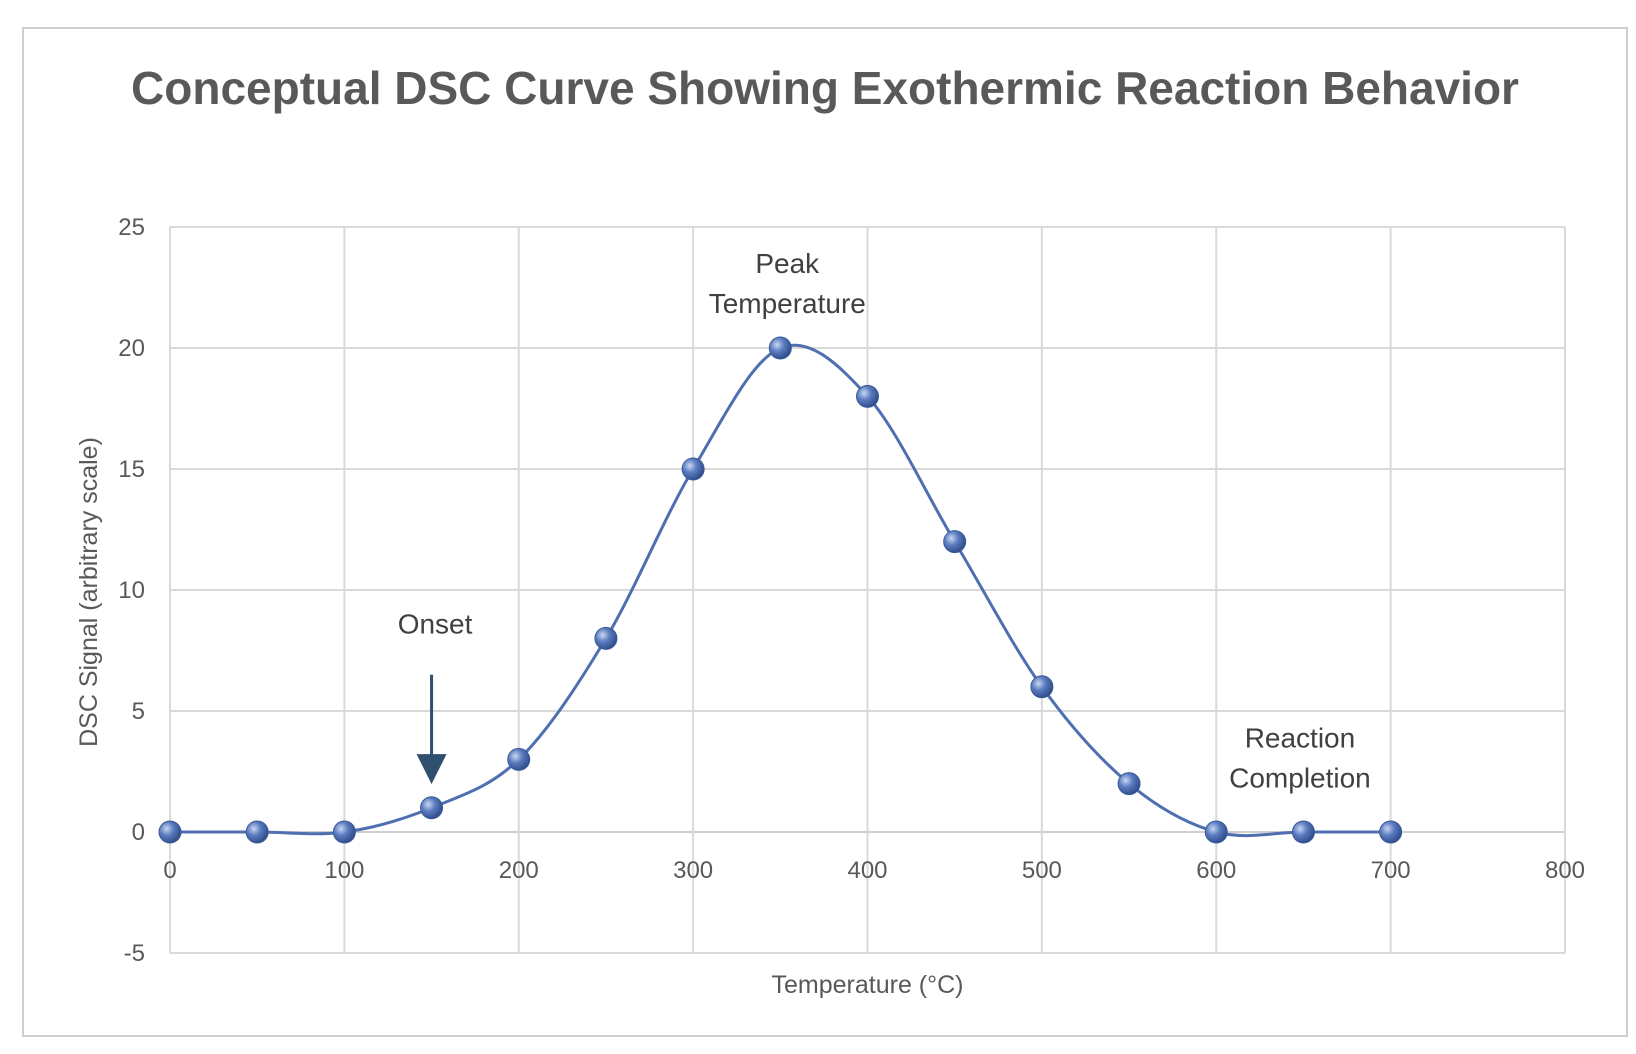  Describe the element at coordinates (1565, 870) in the screenshot. I see `x-tick-label: 800` at that location.